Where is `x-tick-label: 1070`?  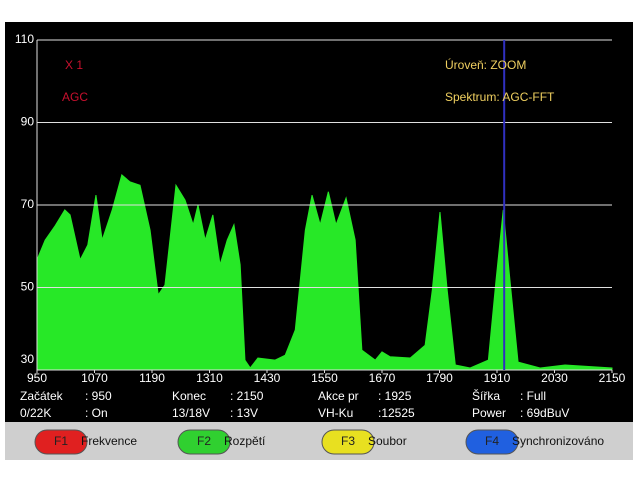 x-tick-label: 1070 is located at coordinates (94, 378).